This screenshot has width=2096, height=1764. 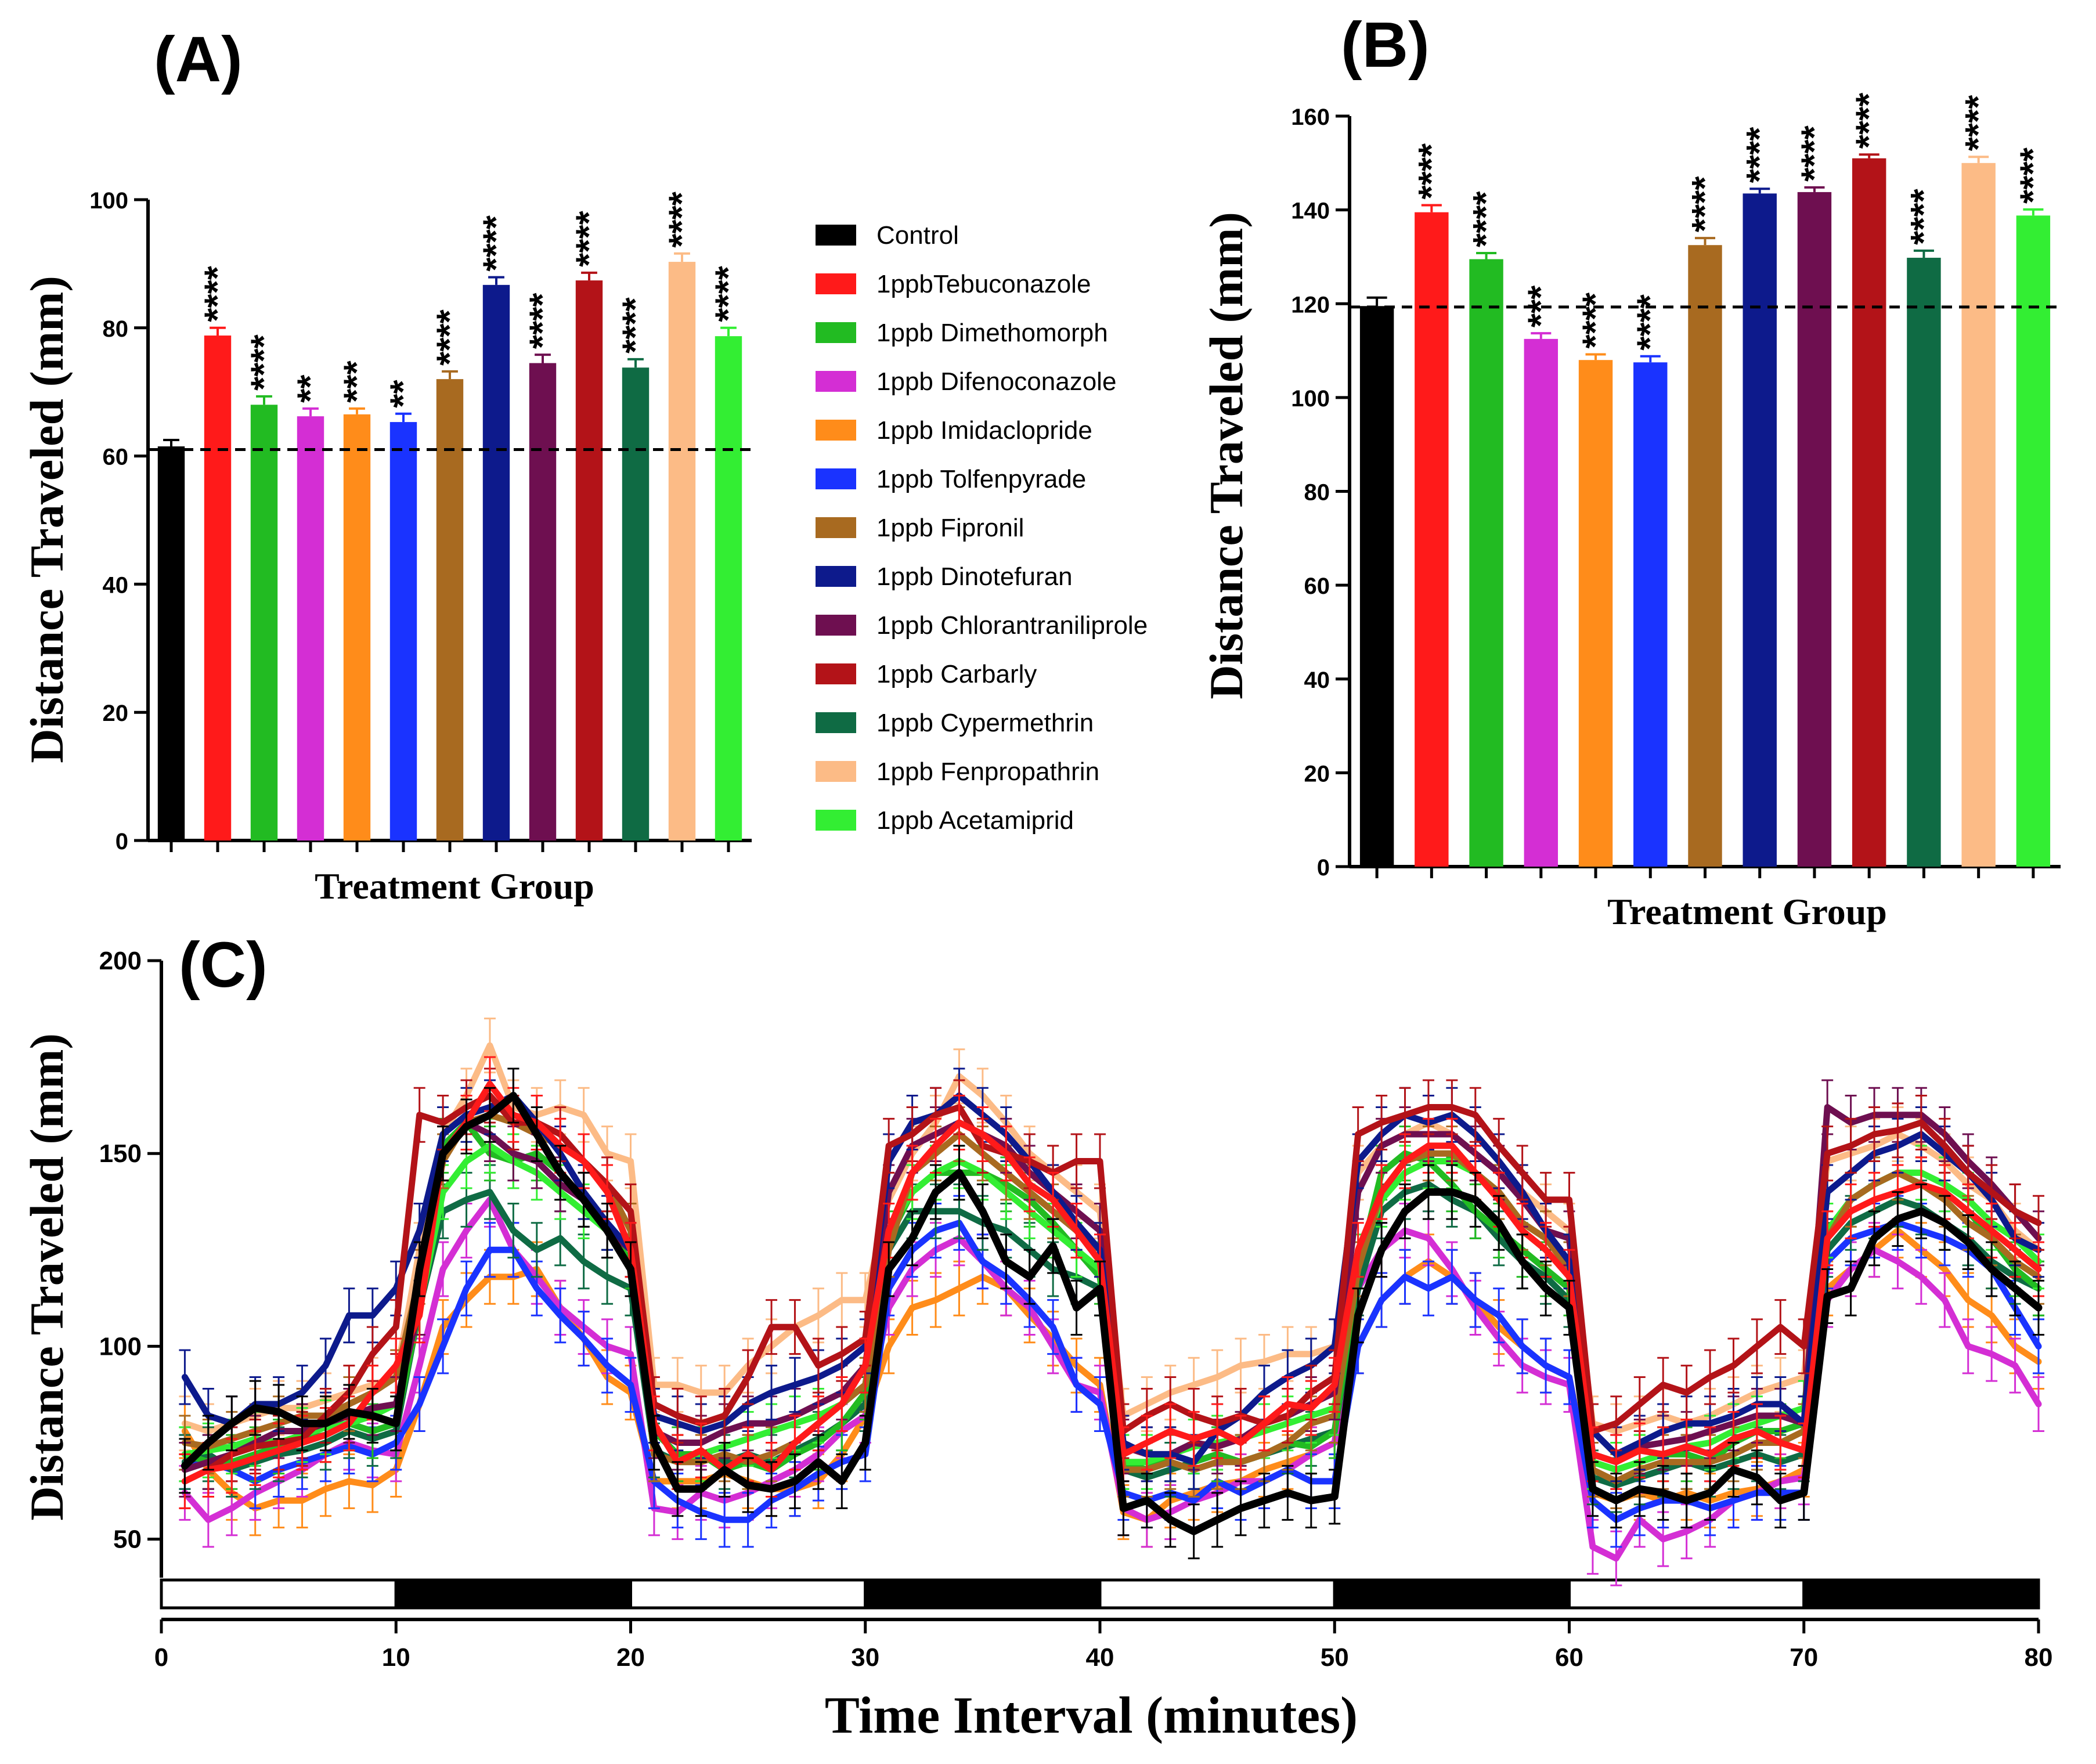 I want to click on x-tick-label: 30, so click(x=865, y=1657).